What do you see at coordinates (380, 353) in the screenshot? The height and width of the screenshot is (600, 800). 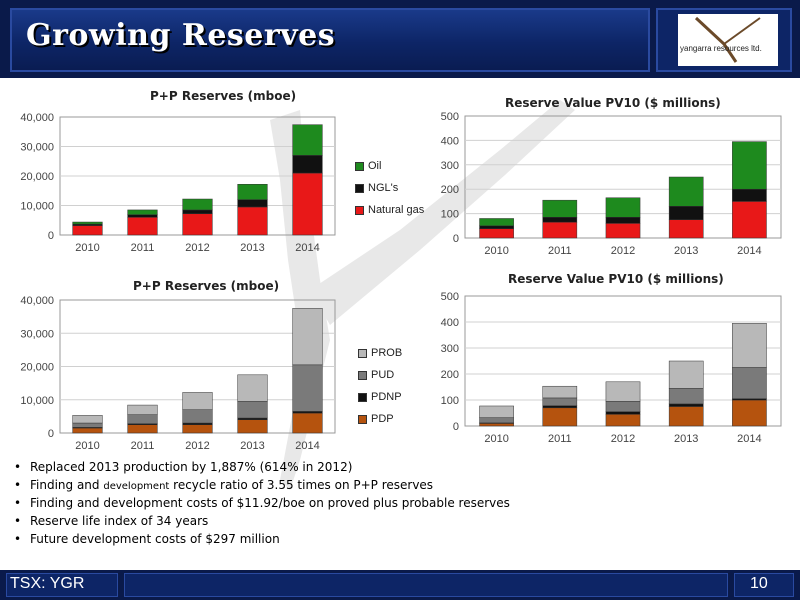 I see `legend-item-prob: PROB` at bounding box center [380, 353].